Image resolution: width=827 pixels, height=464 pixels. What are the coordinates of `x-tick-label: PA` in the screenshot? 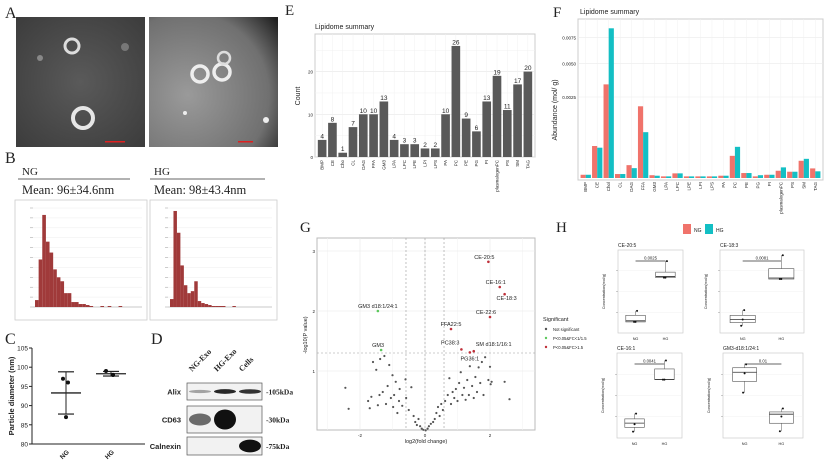 It's located at (445, 163).